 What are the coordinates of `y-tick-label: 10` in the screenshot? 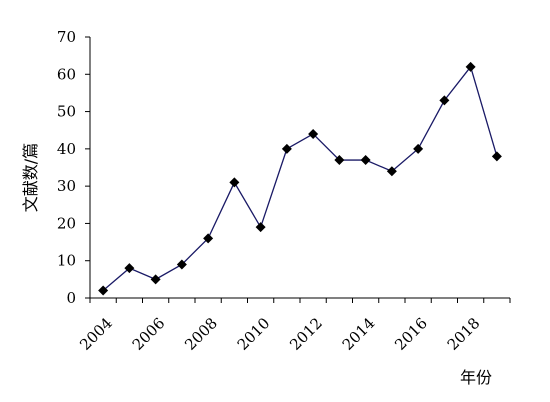 It's located at (66, 261).